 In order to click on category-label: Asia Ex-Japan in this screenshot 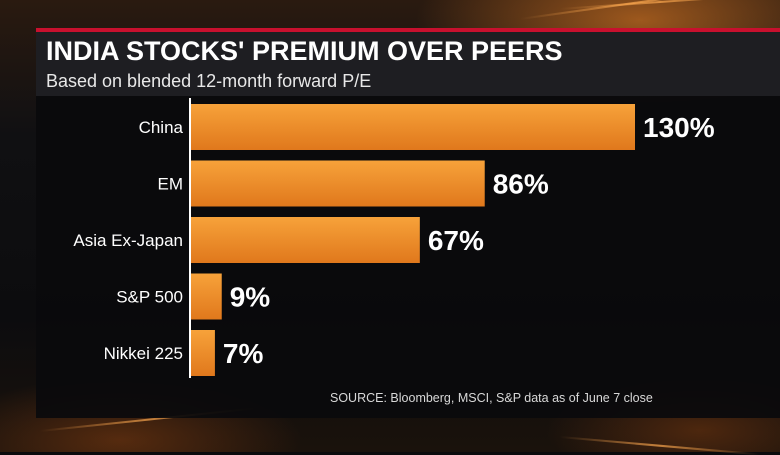, I will do `click(128, 240)`.